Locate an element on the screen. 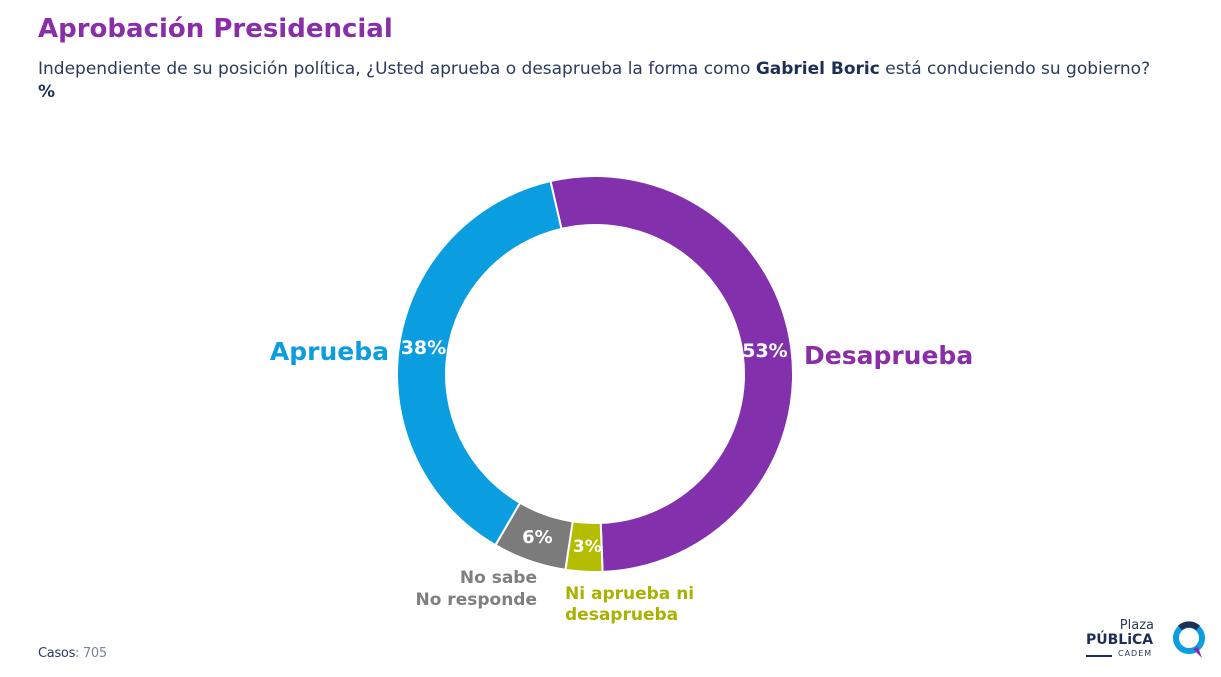 The image size is (1221, 677). value-label-ni-aprueba-ni-desaprueba: 3% is located at coordinates (587, 547).